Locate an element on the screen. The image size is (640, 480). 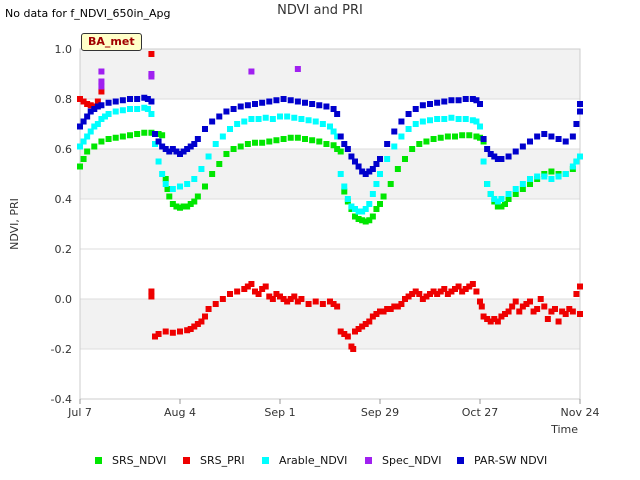
y-tick-label: 0.6 is located at coordinates (64, 149).